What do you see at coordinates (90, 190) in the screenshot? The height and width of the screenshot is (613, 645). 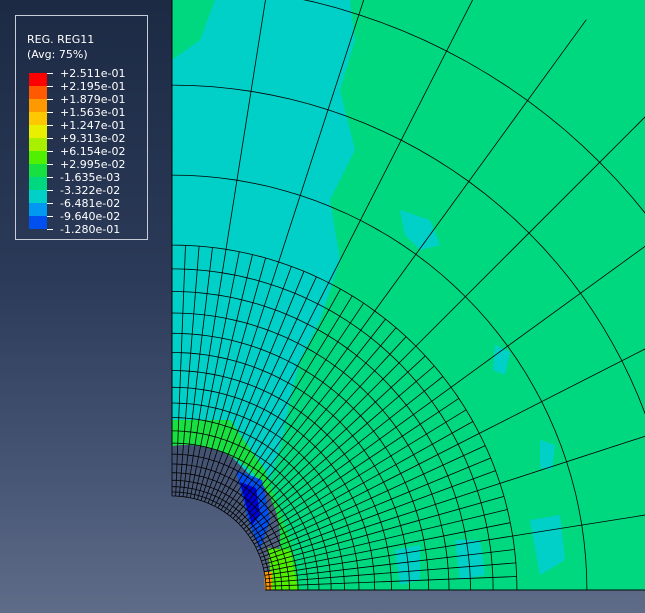 I see `legend-label: -3.322e-02` at bounding box center [90, 190].